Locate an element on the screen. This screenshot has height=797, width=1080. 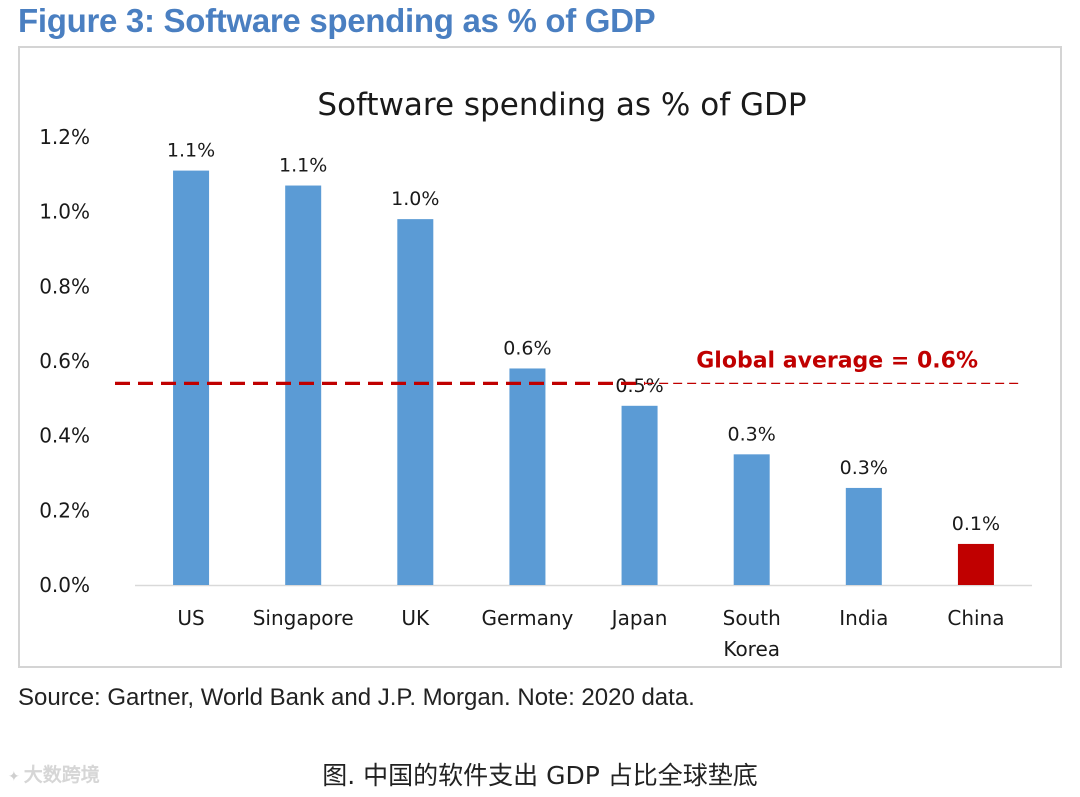
y-tick-label: 1.2% is located at coordinates (64, 137).